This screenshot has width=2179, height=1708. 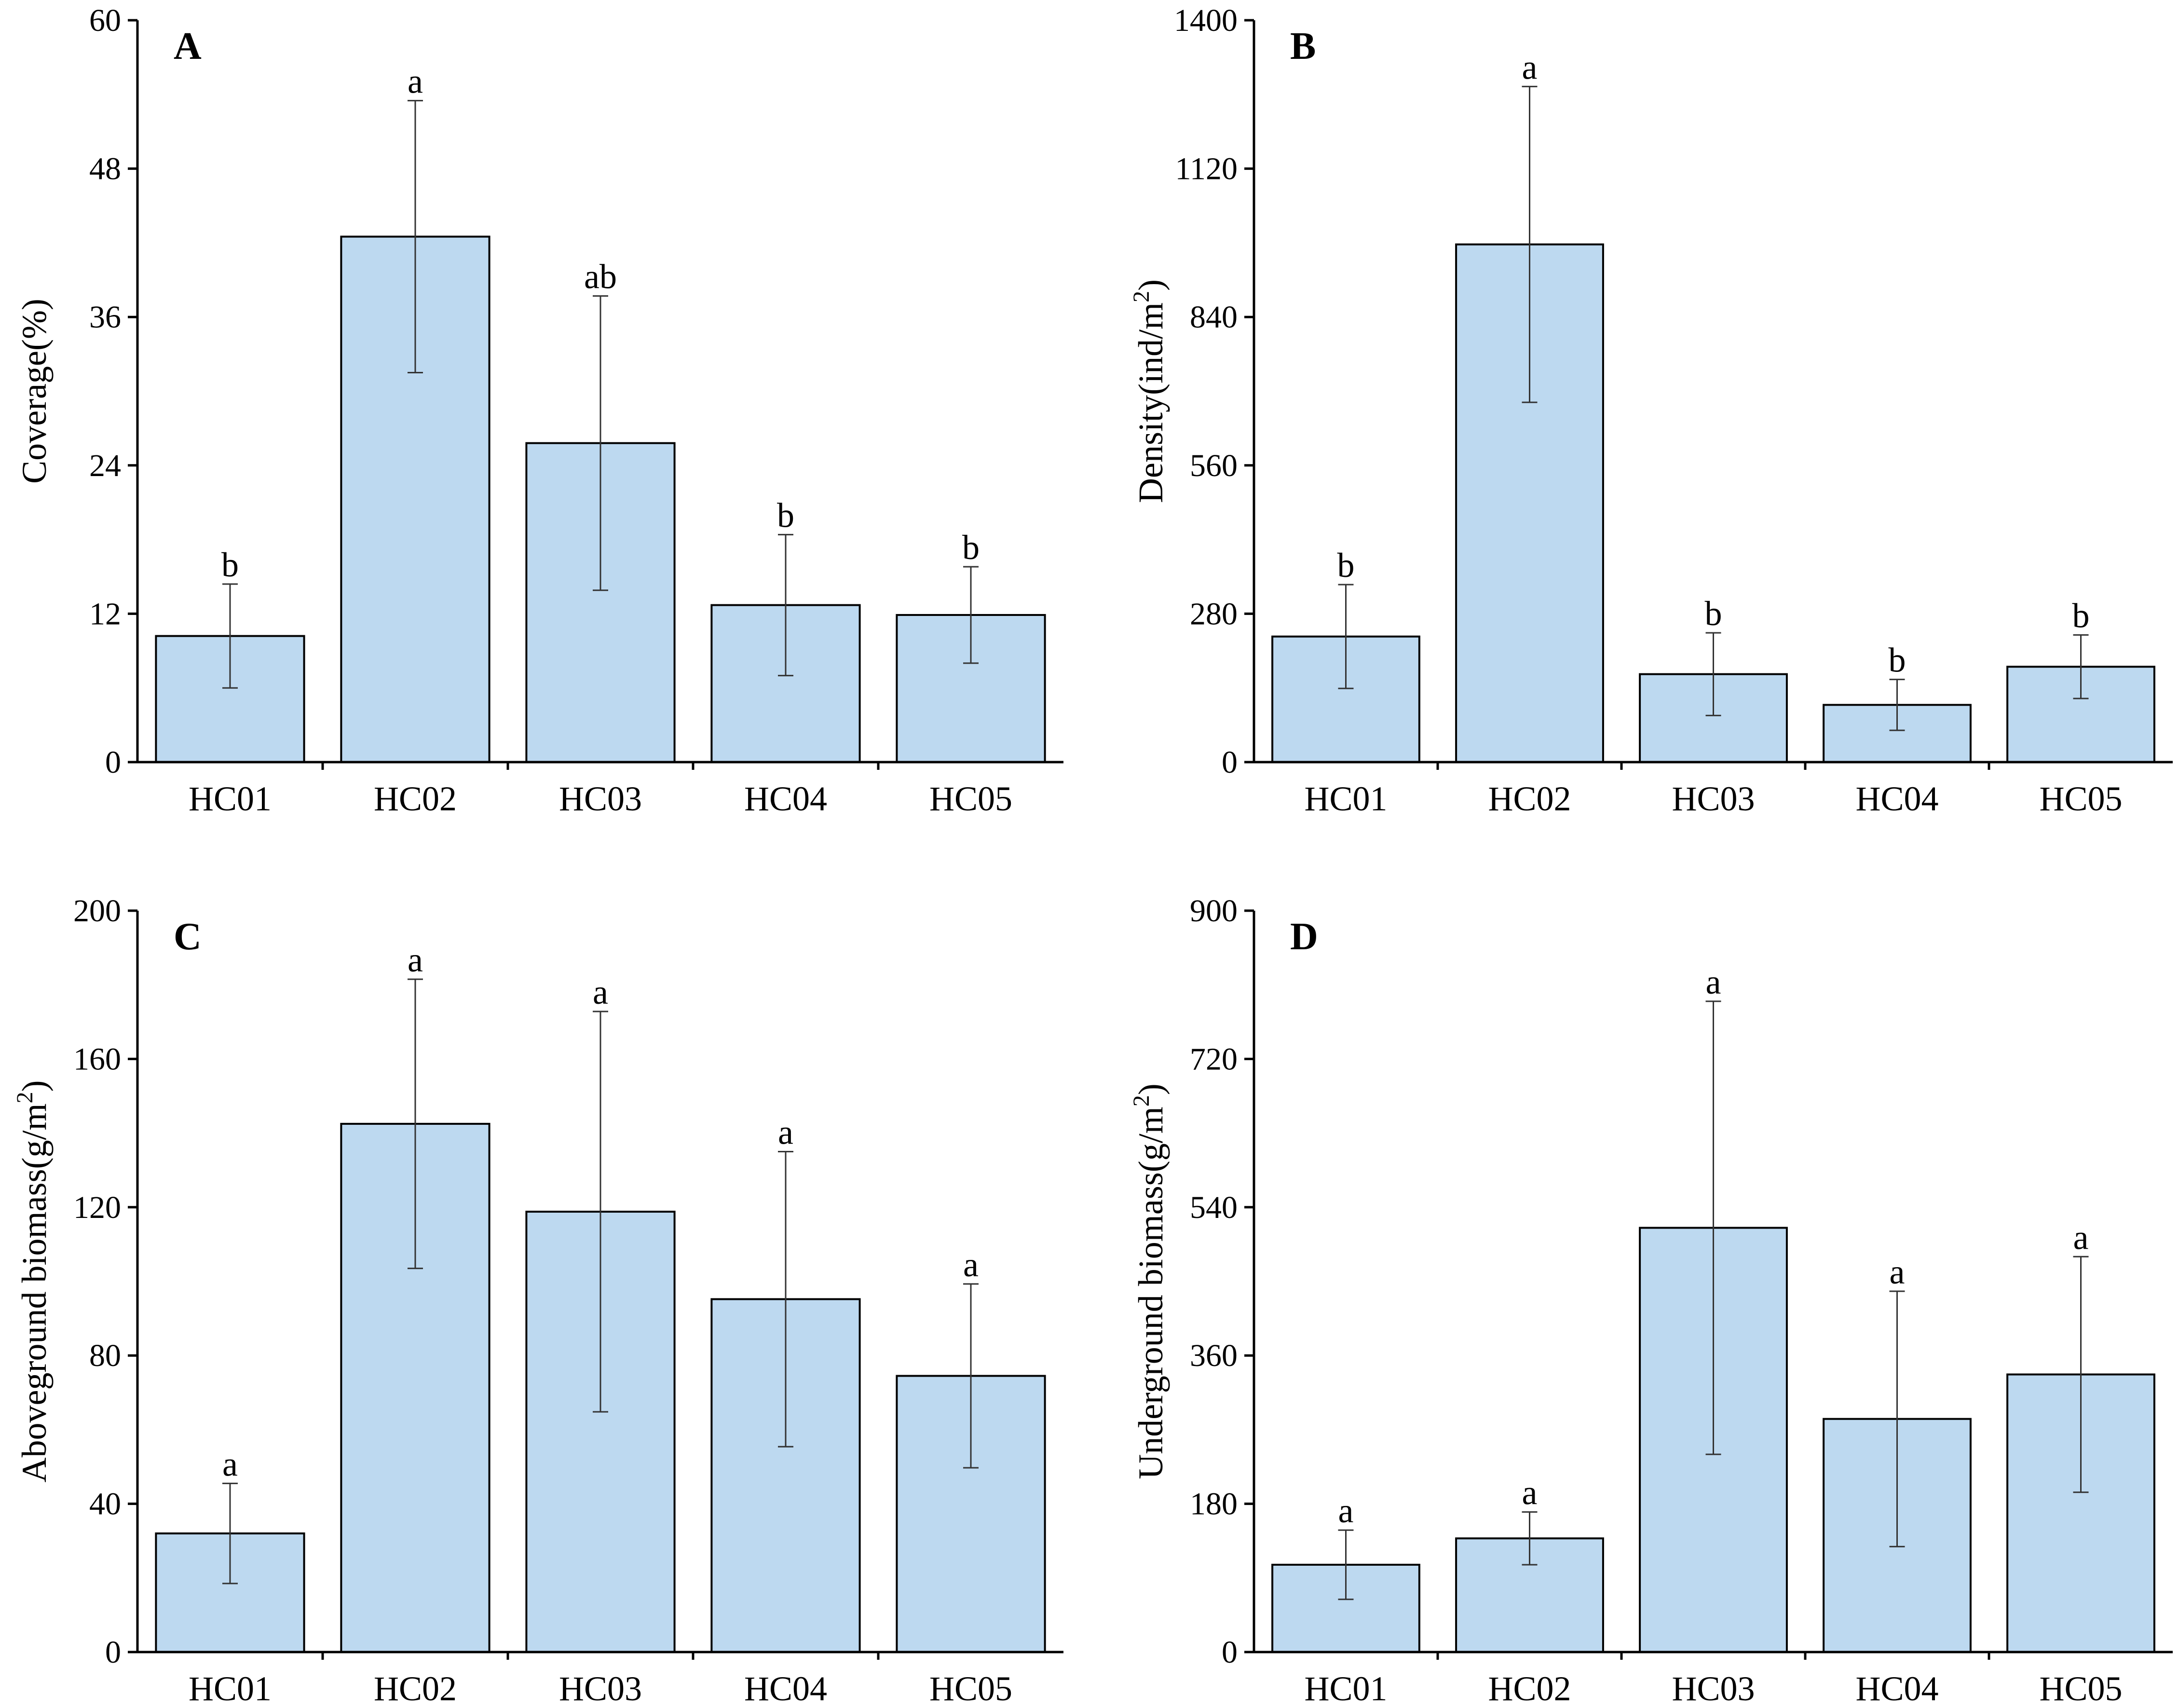 What do you see at coordinates (105, 317) in the screenshot?
I see `y-tick-label: 36` at bounding box center [105, 317].